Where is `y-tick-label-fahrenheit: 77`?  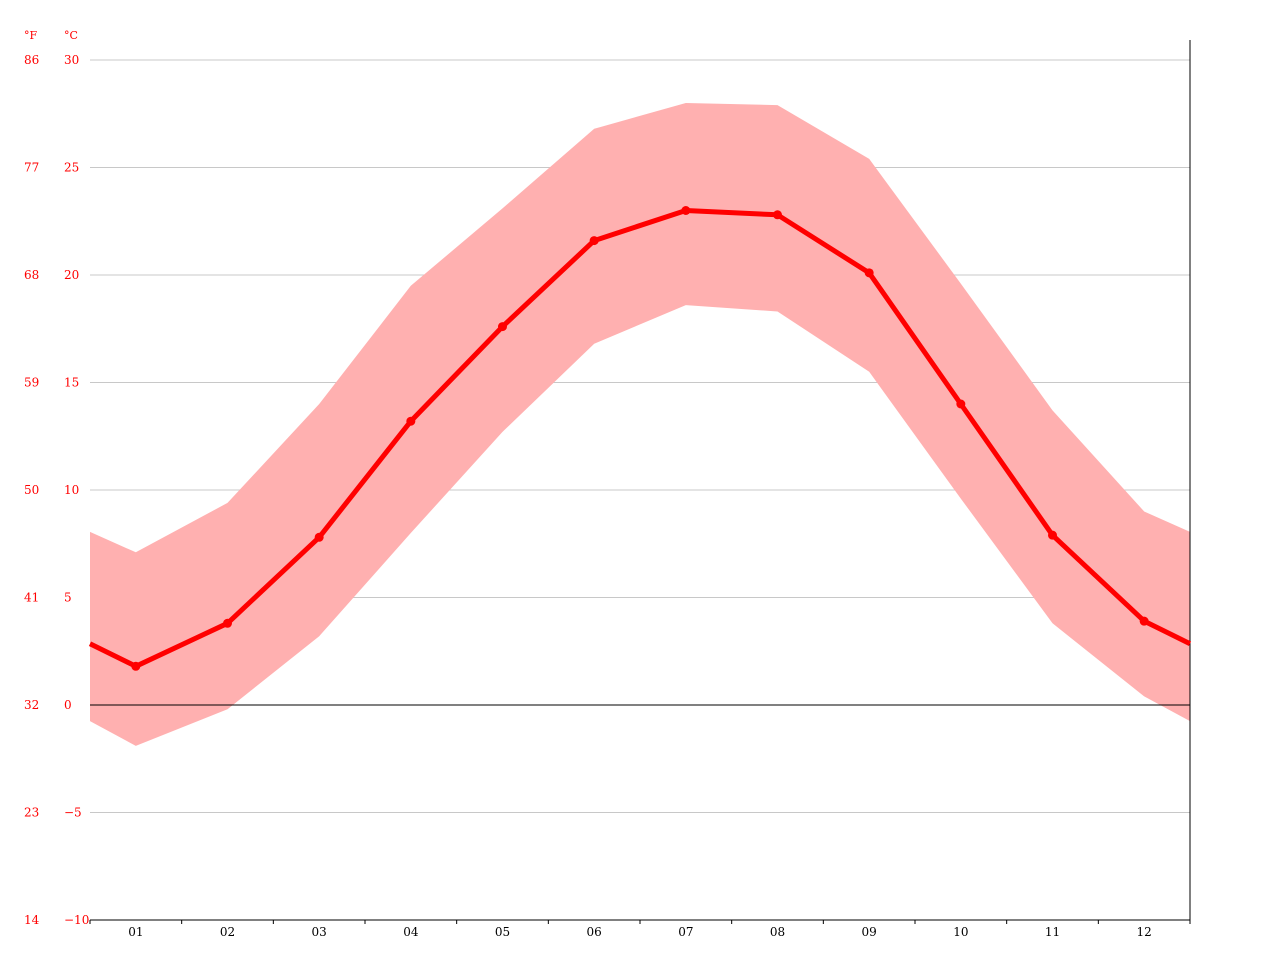
y-tick-label-fahrenheit: 77 is located at coordinates (31, 168).